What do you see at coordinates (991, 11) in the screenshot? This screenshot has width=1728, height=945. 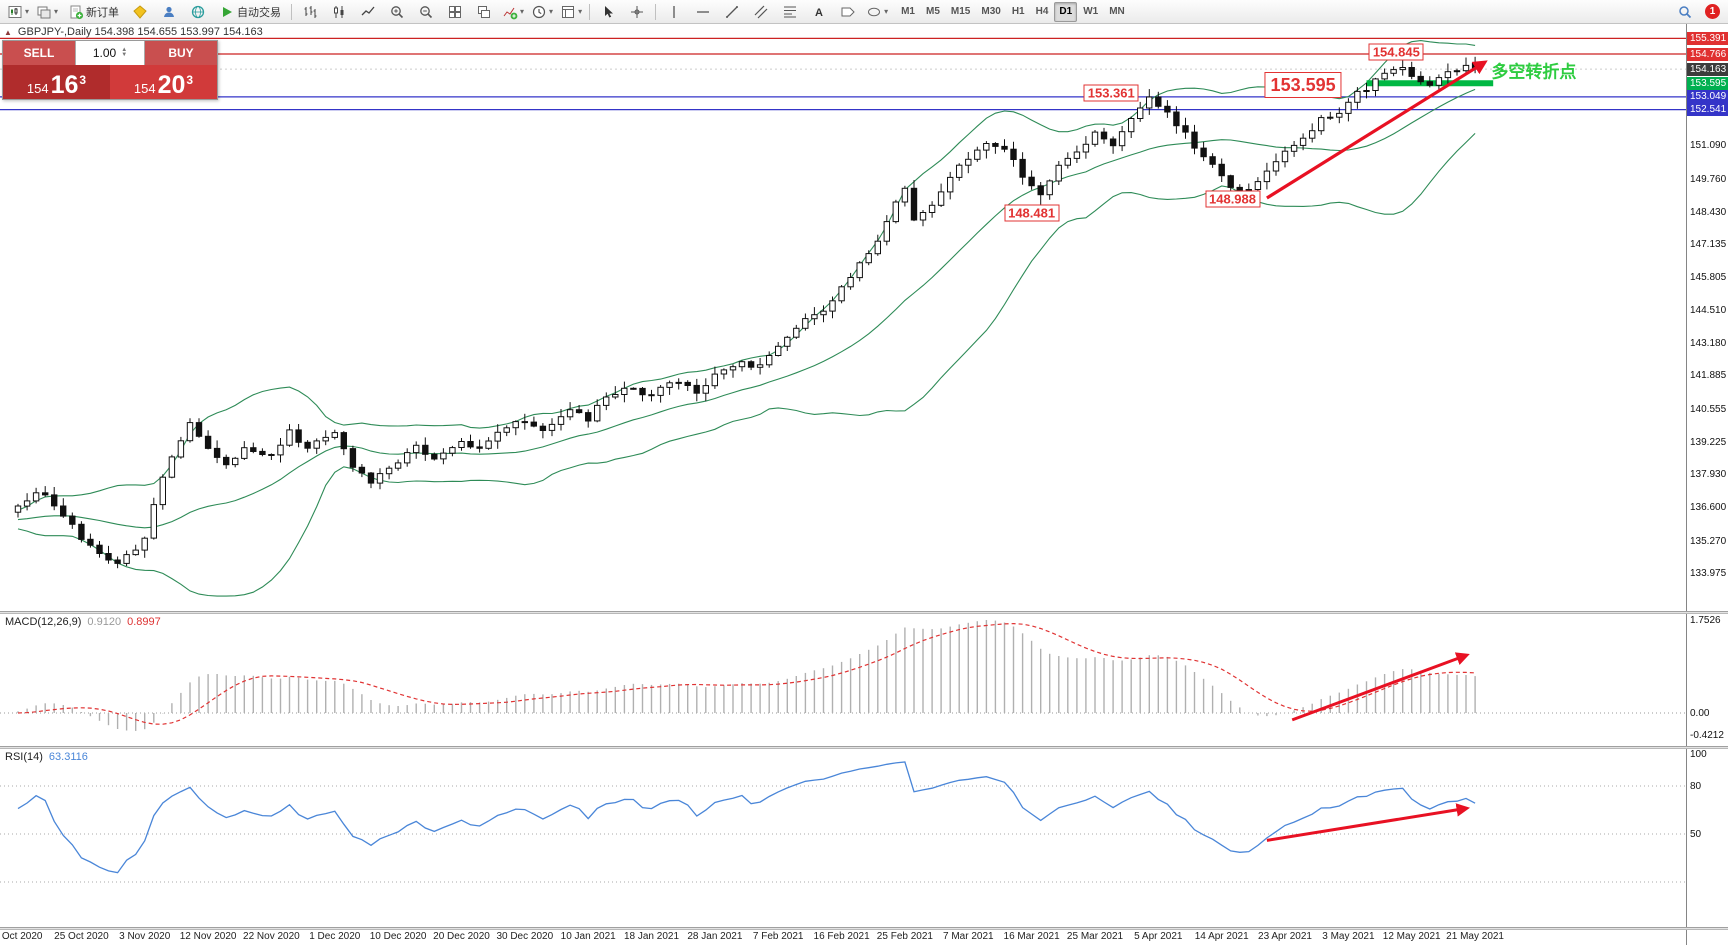 I see `timeframe-button-m30: M30` at bounding box center [991, 11].